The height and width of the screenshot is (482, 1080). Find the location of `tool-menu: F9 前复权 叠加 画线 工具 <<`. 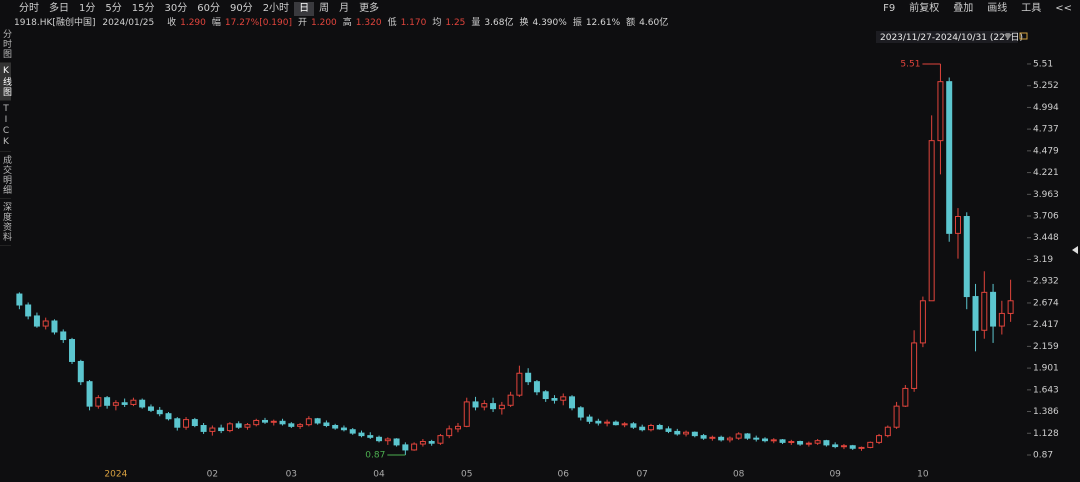

tool-menu: F9 前复权 叠加 画线 工具 << is located at coordinates (977, 9).